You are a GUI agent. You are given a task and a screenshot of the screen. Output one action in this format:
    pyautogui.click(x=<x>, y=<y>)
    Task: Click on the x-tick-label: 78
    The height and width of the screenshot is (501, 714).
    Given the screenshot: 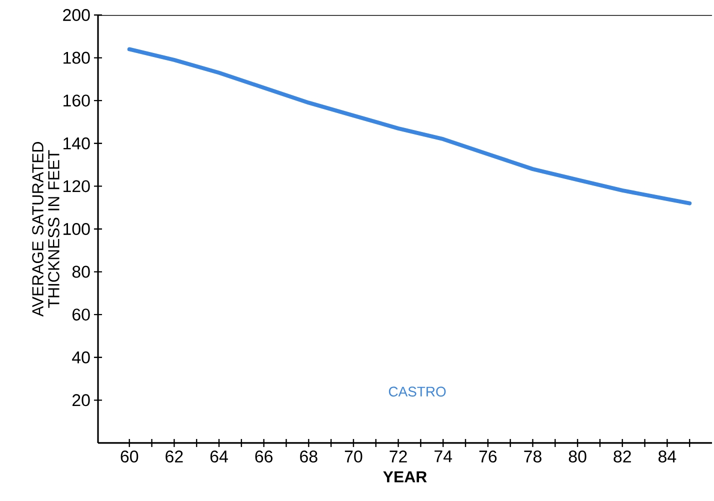 What is the action you would take?
    pyautogui.click(x=533, y=456)
    